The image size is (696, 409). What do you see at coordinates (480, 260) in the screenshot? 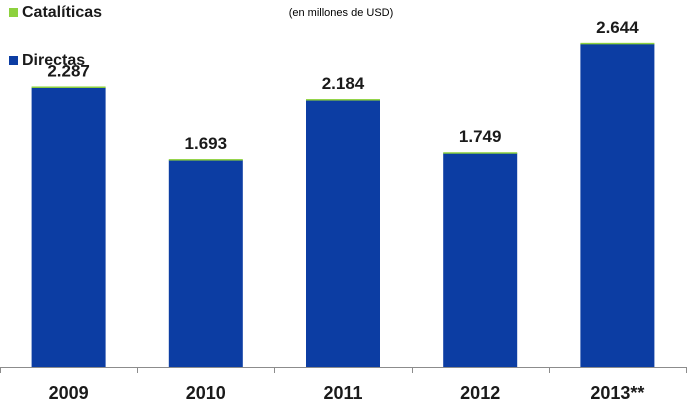
I see `bar-directas-2012` at bounding box center [480, 260].